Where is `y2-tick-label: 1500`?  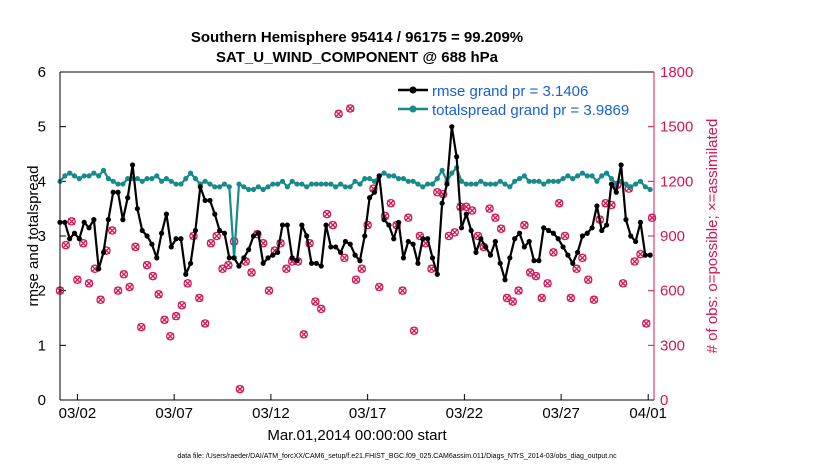 y2-tick-label: 1500 is located at coordinates (676, 127).